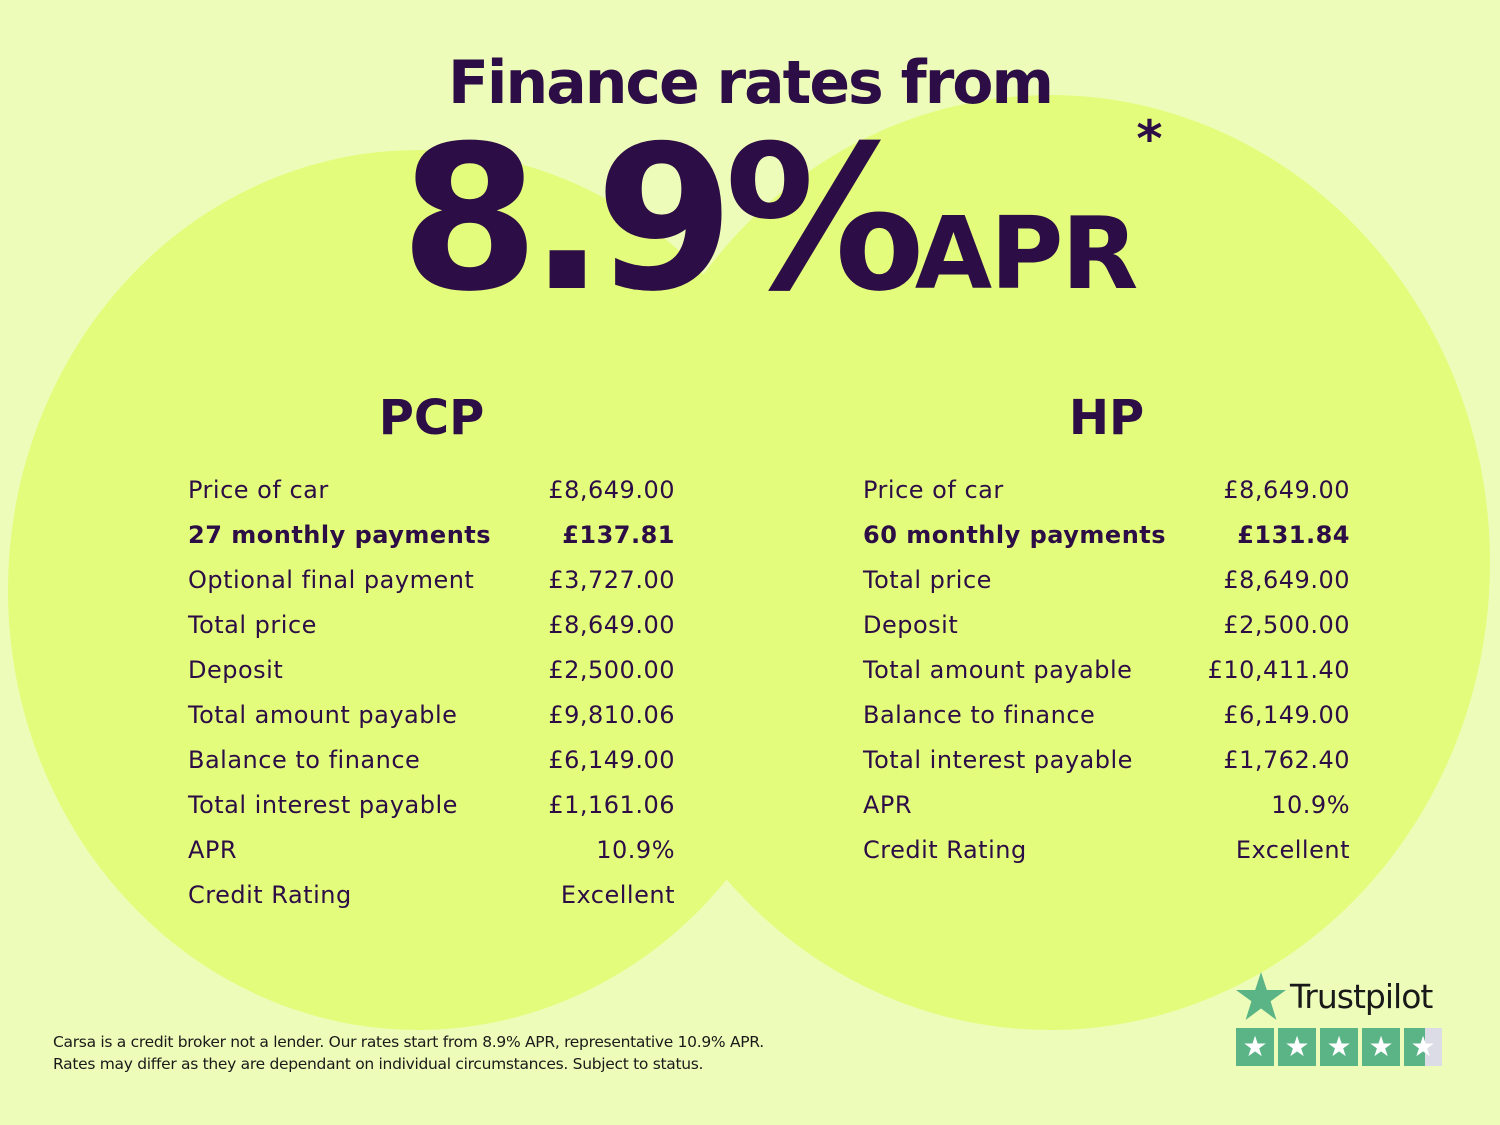  I want to click on row-label: 60 monthly payments, so click(1015, 535).